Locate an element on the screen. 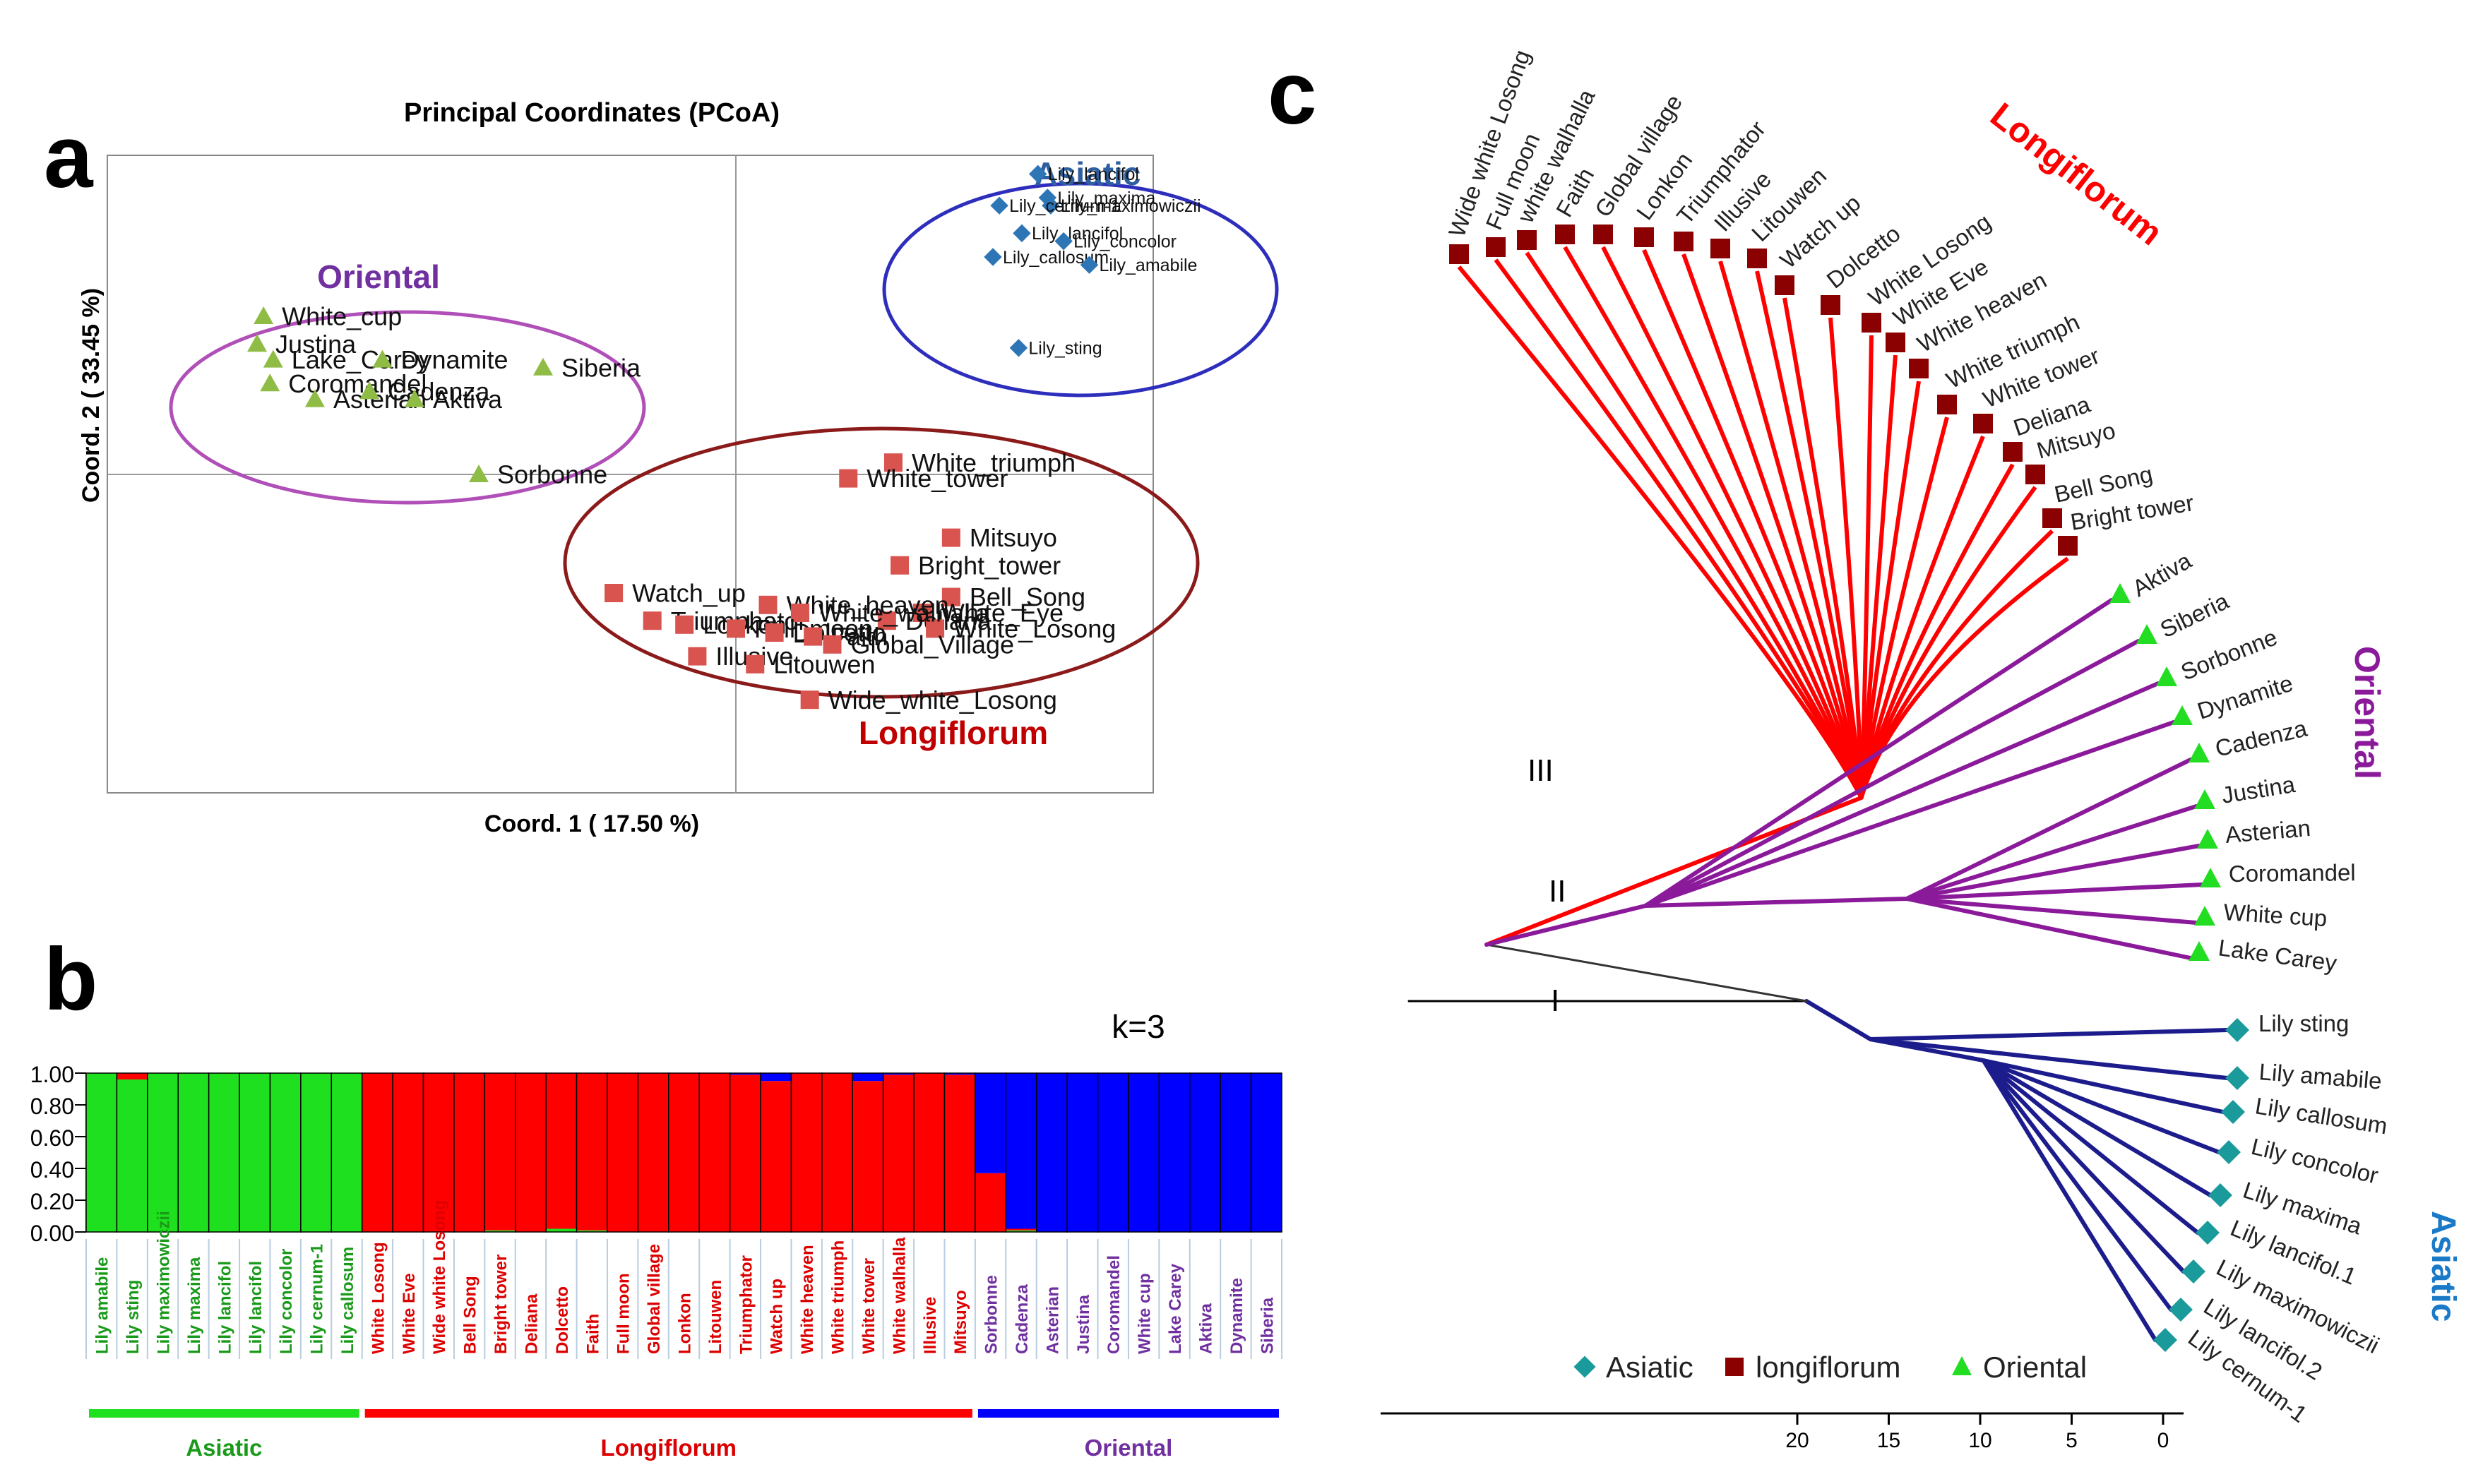  b-sample-label: Deliana is located at coordinates (532, 1323).